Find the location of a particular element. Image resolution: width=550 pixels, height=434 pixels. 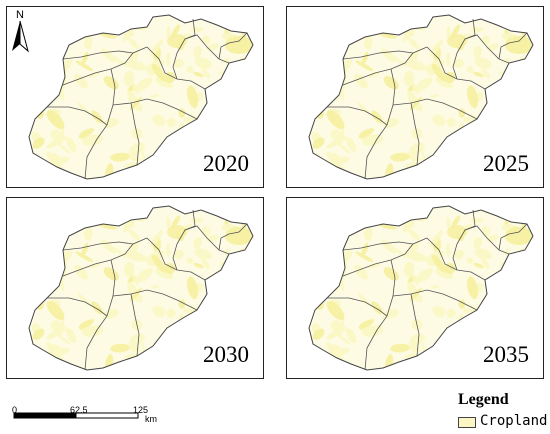

north-arrow-label: N is located at coordinates (20, 15).